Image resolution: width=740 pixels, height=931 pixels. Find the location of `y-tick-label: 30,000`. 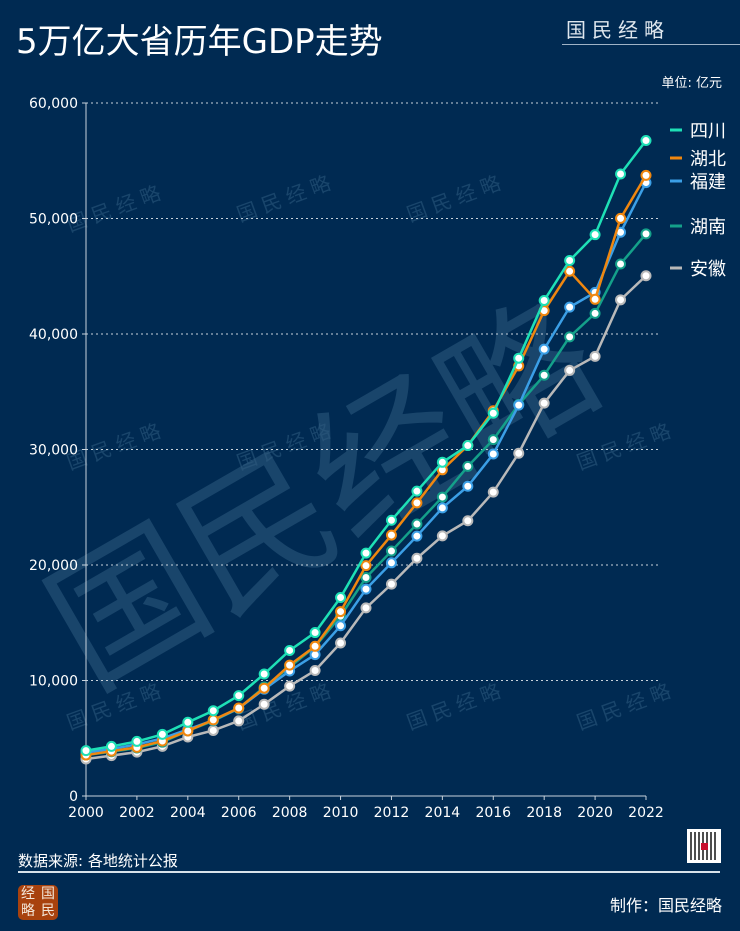

y-tick-label: 30,000 is located at coordinates (53, 451).